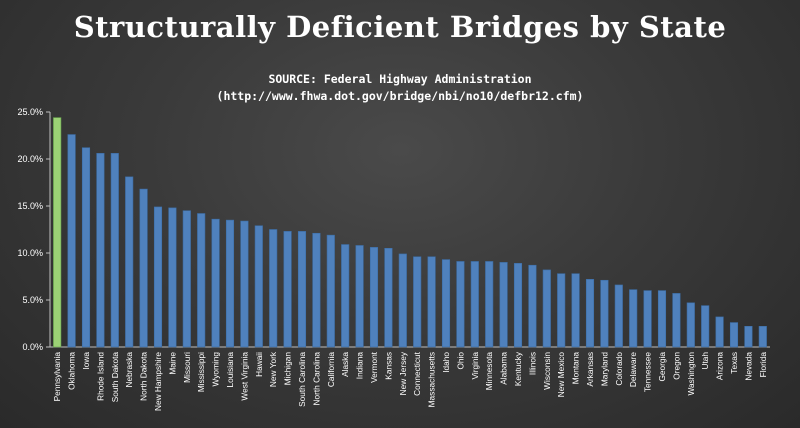  Describe the element at coordinates (504, 368) in the screenshot. I see `x-tick-label: Alabama` at that location.